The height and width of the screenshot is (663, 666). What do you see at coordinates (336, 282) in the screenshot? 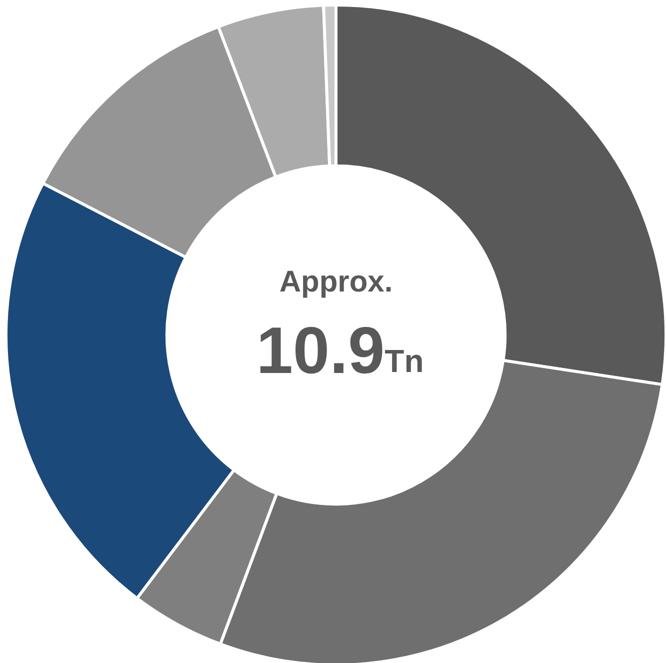
I see `text: Approx.` at bounding box center [336, 282].